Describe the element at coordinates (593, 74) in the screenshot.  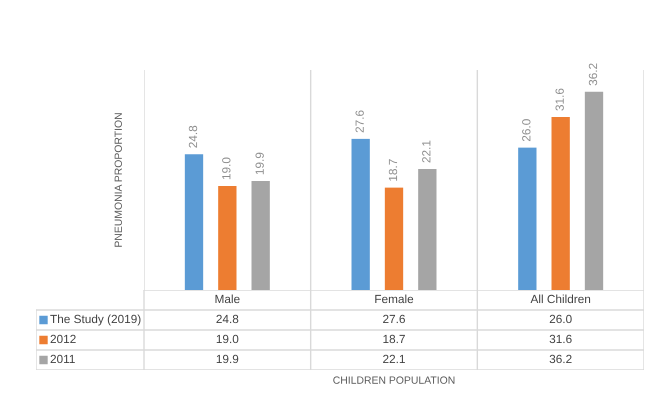
I see `text: 36.2` at that location.